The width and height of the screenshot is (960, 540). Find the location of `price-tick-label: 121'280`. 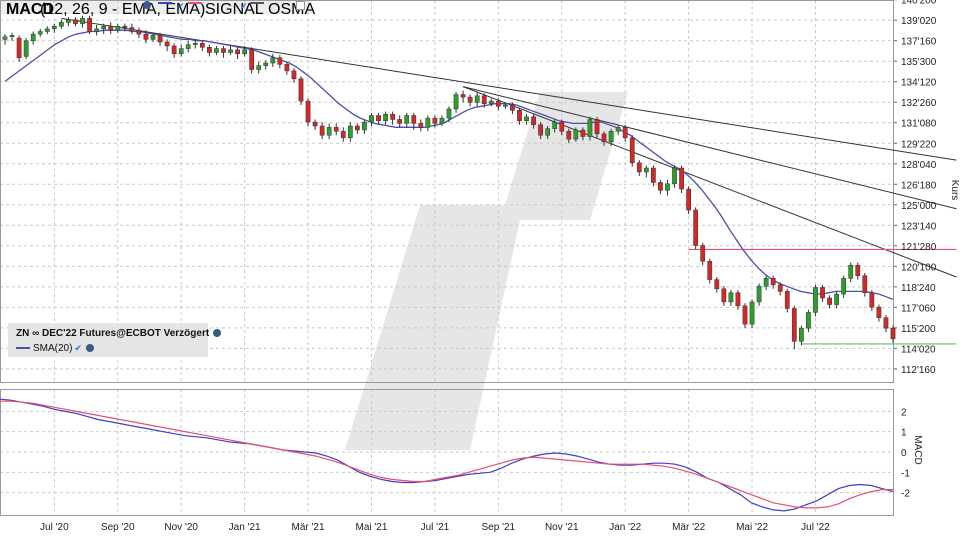

price-tick-label: 121'280 is located at coordinates (919, 247).